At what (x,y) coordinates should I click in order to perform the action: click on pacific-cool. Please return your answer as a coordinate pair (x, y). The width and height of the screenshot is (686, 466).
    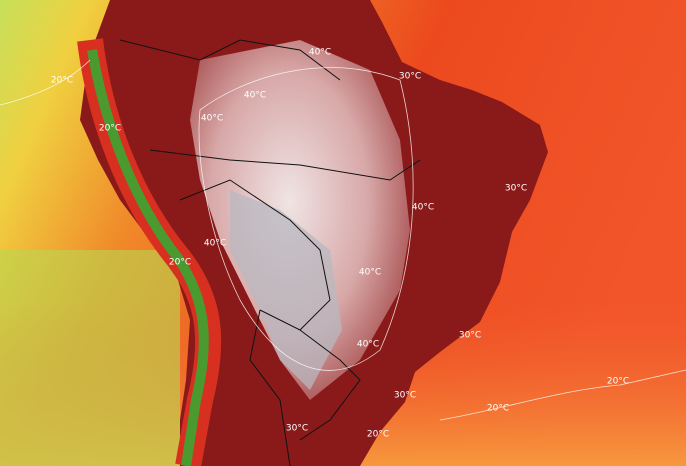
    Looking at the image, I should click on (90, 358).